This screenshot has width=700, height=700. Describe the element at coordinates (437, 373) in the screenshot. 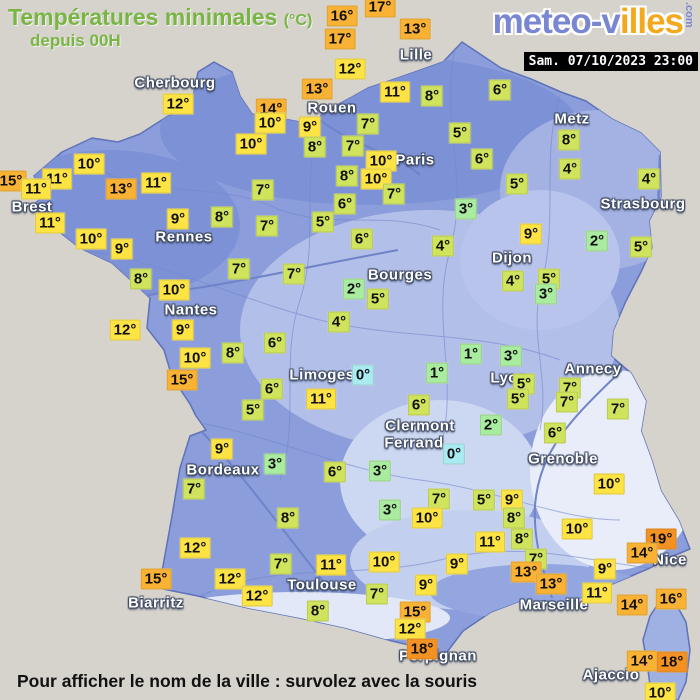

I see `temp-badge: 1°` at that location.